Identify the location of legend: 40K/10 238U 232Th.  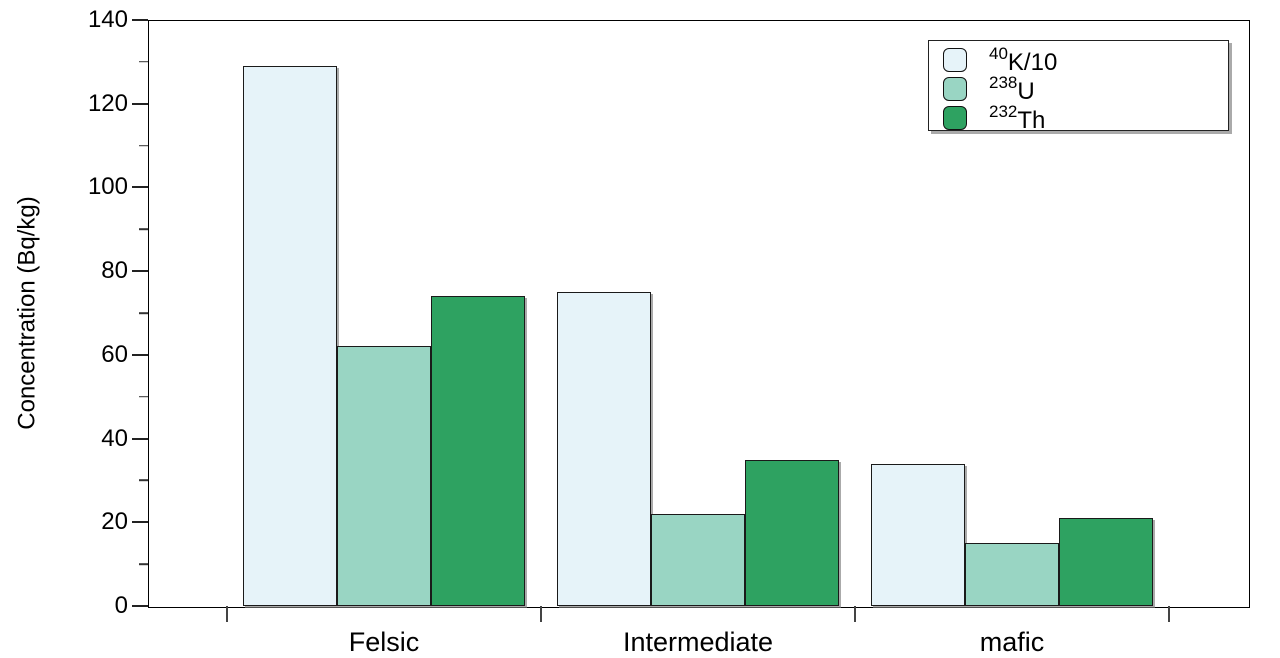
(1078, 87).